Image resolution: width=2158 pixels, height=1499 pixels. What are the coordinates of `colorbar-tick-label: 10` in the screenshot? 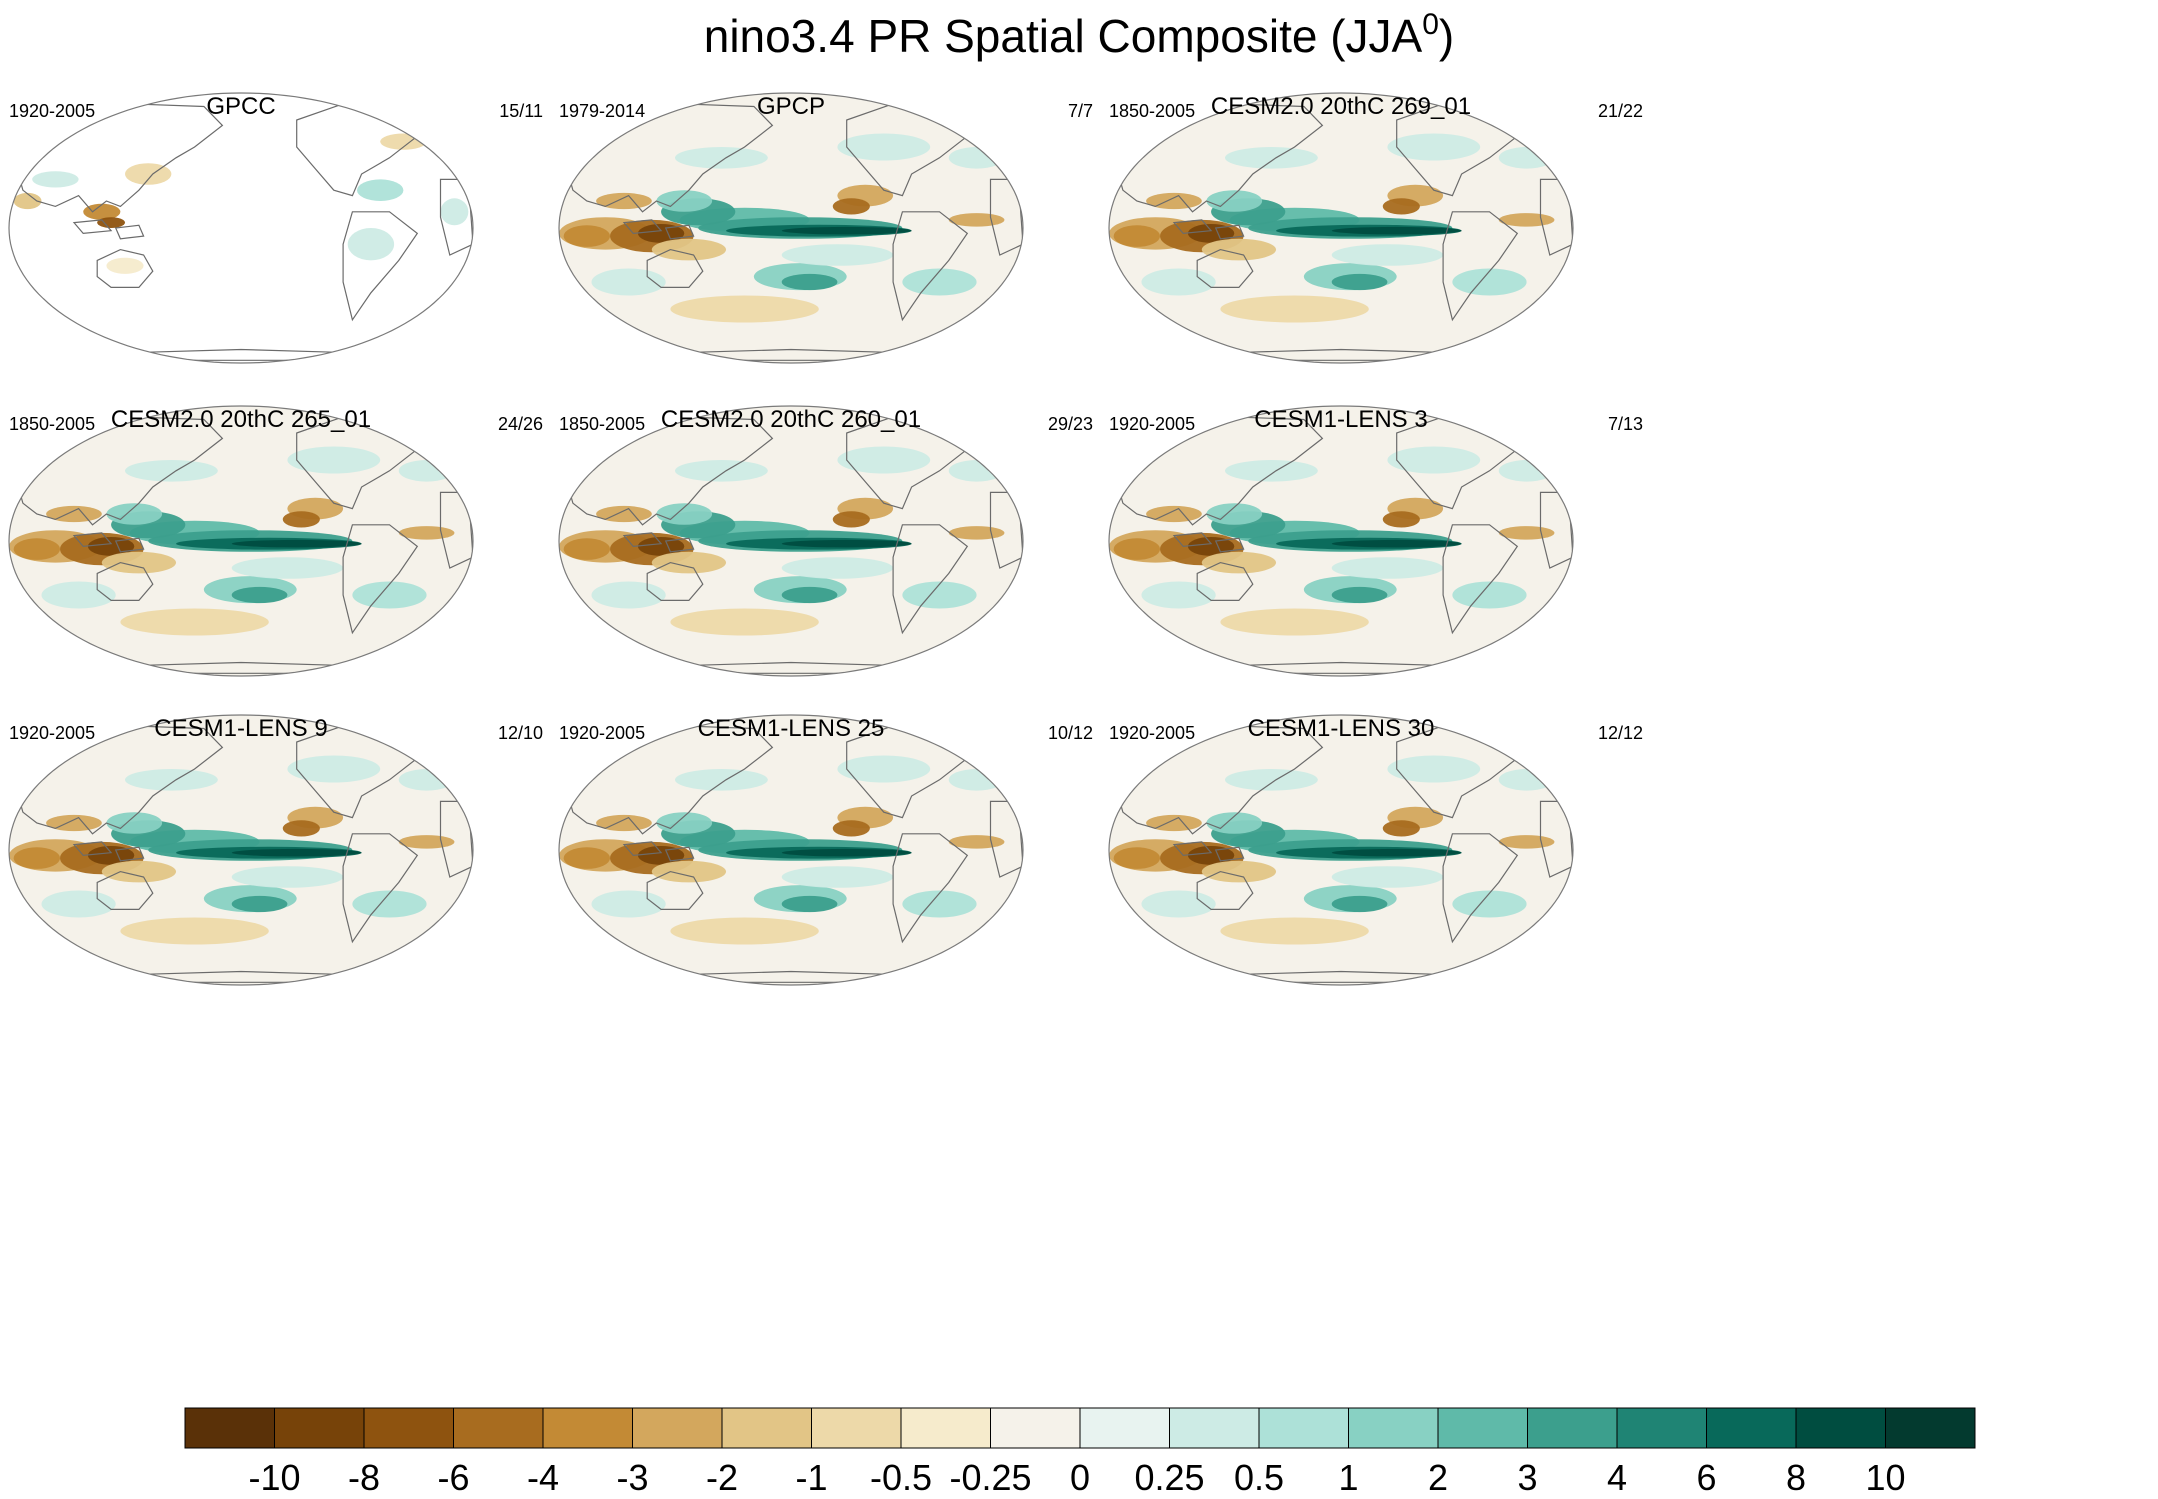 It's located at (1885, 1477).